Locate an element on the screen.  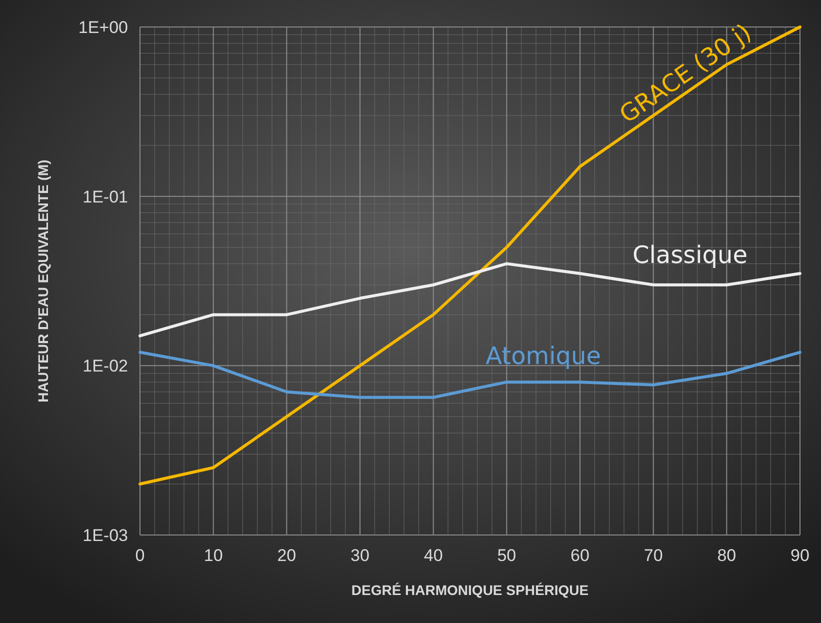
x-tick-label: 50 is located at coordinates (506, 555).